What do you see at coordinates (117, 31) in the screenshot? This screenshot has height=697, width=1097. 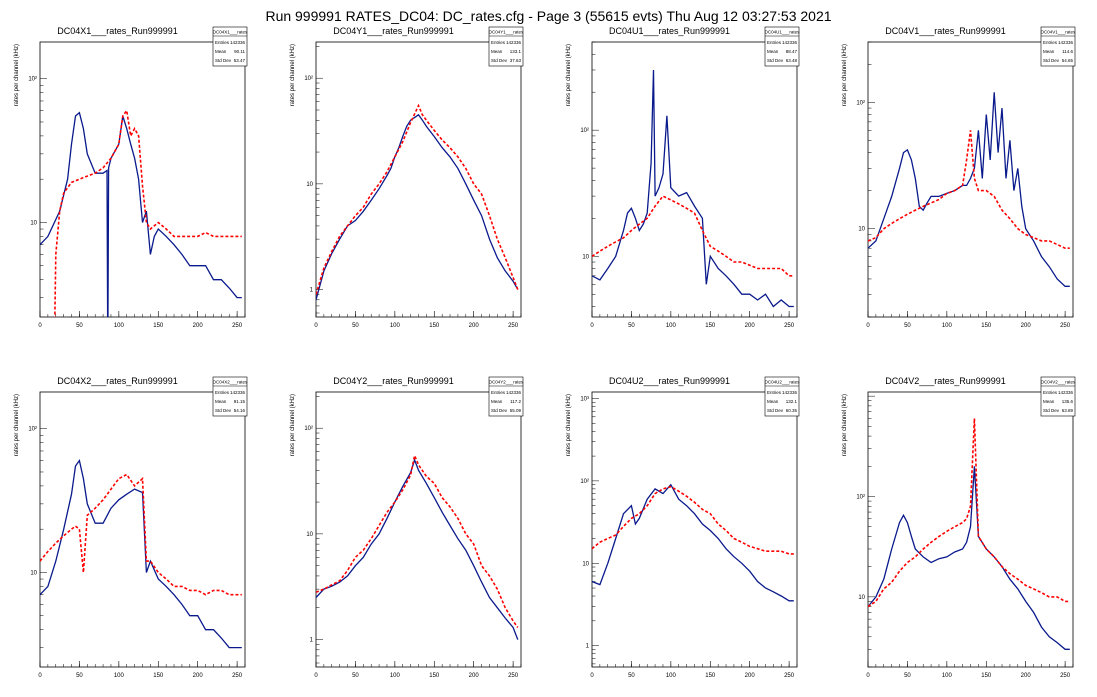 I see `panel-title: DC04X1___rates_Run999991` at bounding box center [117, 31].